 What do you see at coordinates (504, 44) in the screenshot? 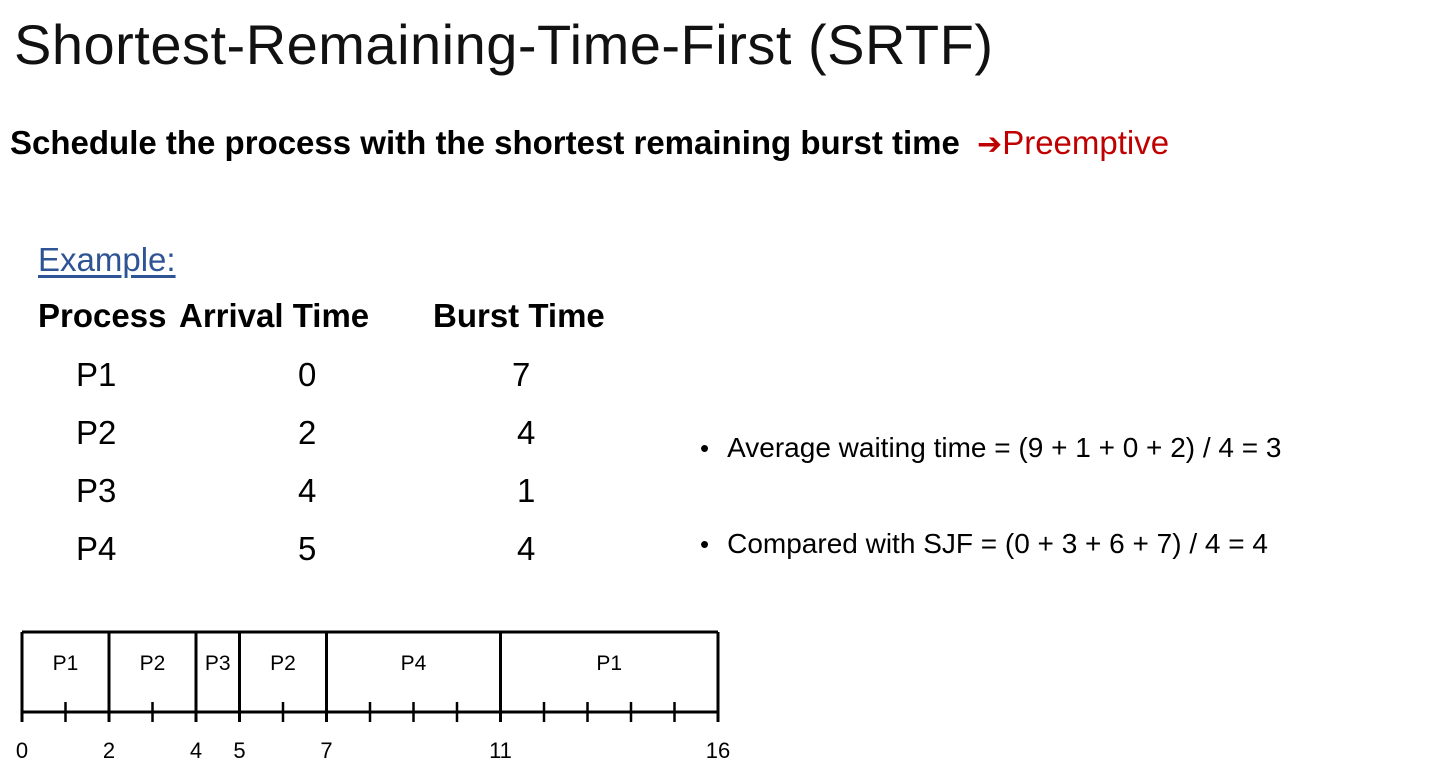
I see `slide-title: Shortest-Remaining-Time-First (SRTF)` at bounding box center [504, 44].